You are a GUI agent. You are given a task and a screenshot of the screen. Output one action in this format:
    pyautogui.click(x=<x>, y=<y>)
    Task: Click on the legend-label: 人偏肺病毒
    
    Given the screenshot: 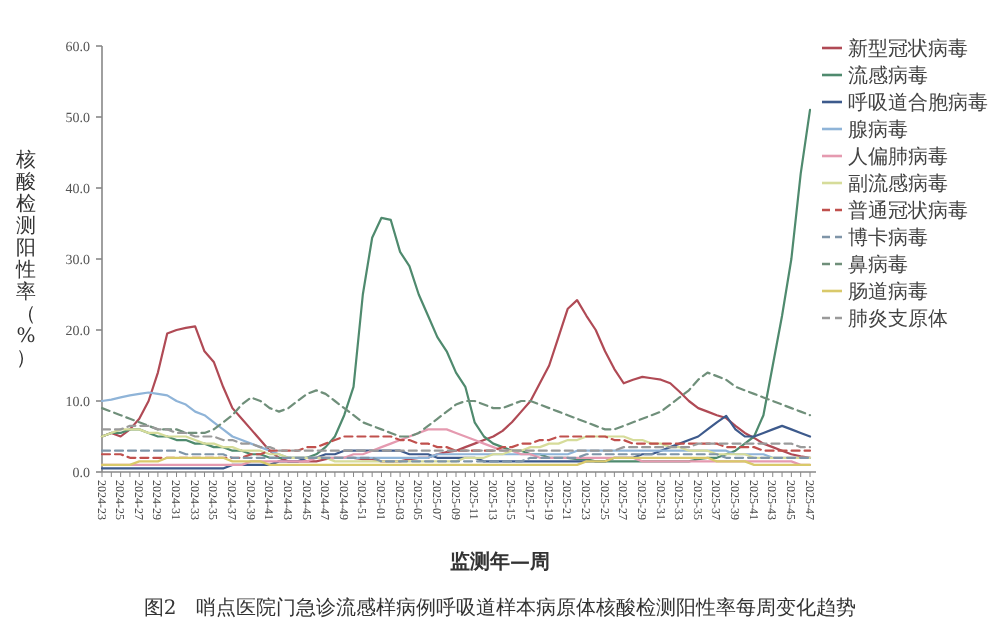 What is the action you would take?
    pyautogui.click(x=898, y=157)
    